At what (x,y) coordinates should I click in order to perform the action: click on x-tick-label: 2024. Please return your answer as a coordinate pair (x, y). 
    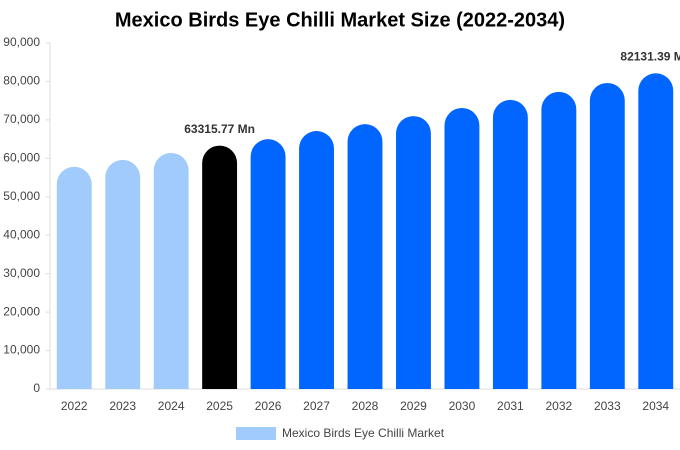
    Looking at the image, I should click on (171, 406).